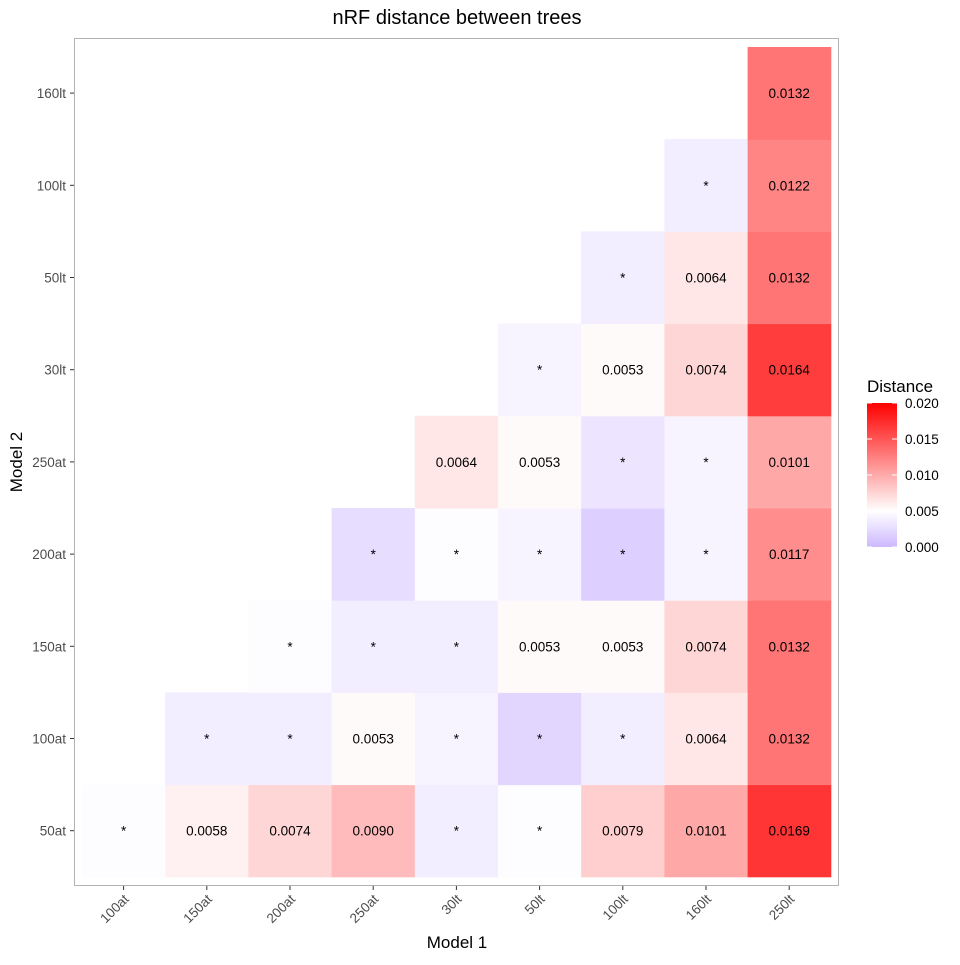  What do you see at coordinates (457, 942) in the screenshot?
I see `x-axis-title: Model 1` at bounding box center [457, 942].